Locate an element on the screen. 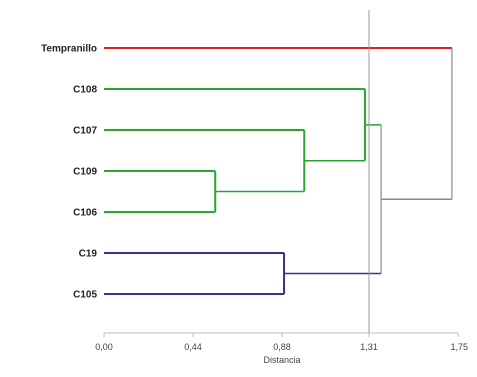 This screenshot has width=477, height=377. x-tick-label-1: 0,44 is located at coordinates (193, 347).